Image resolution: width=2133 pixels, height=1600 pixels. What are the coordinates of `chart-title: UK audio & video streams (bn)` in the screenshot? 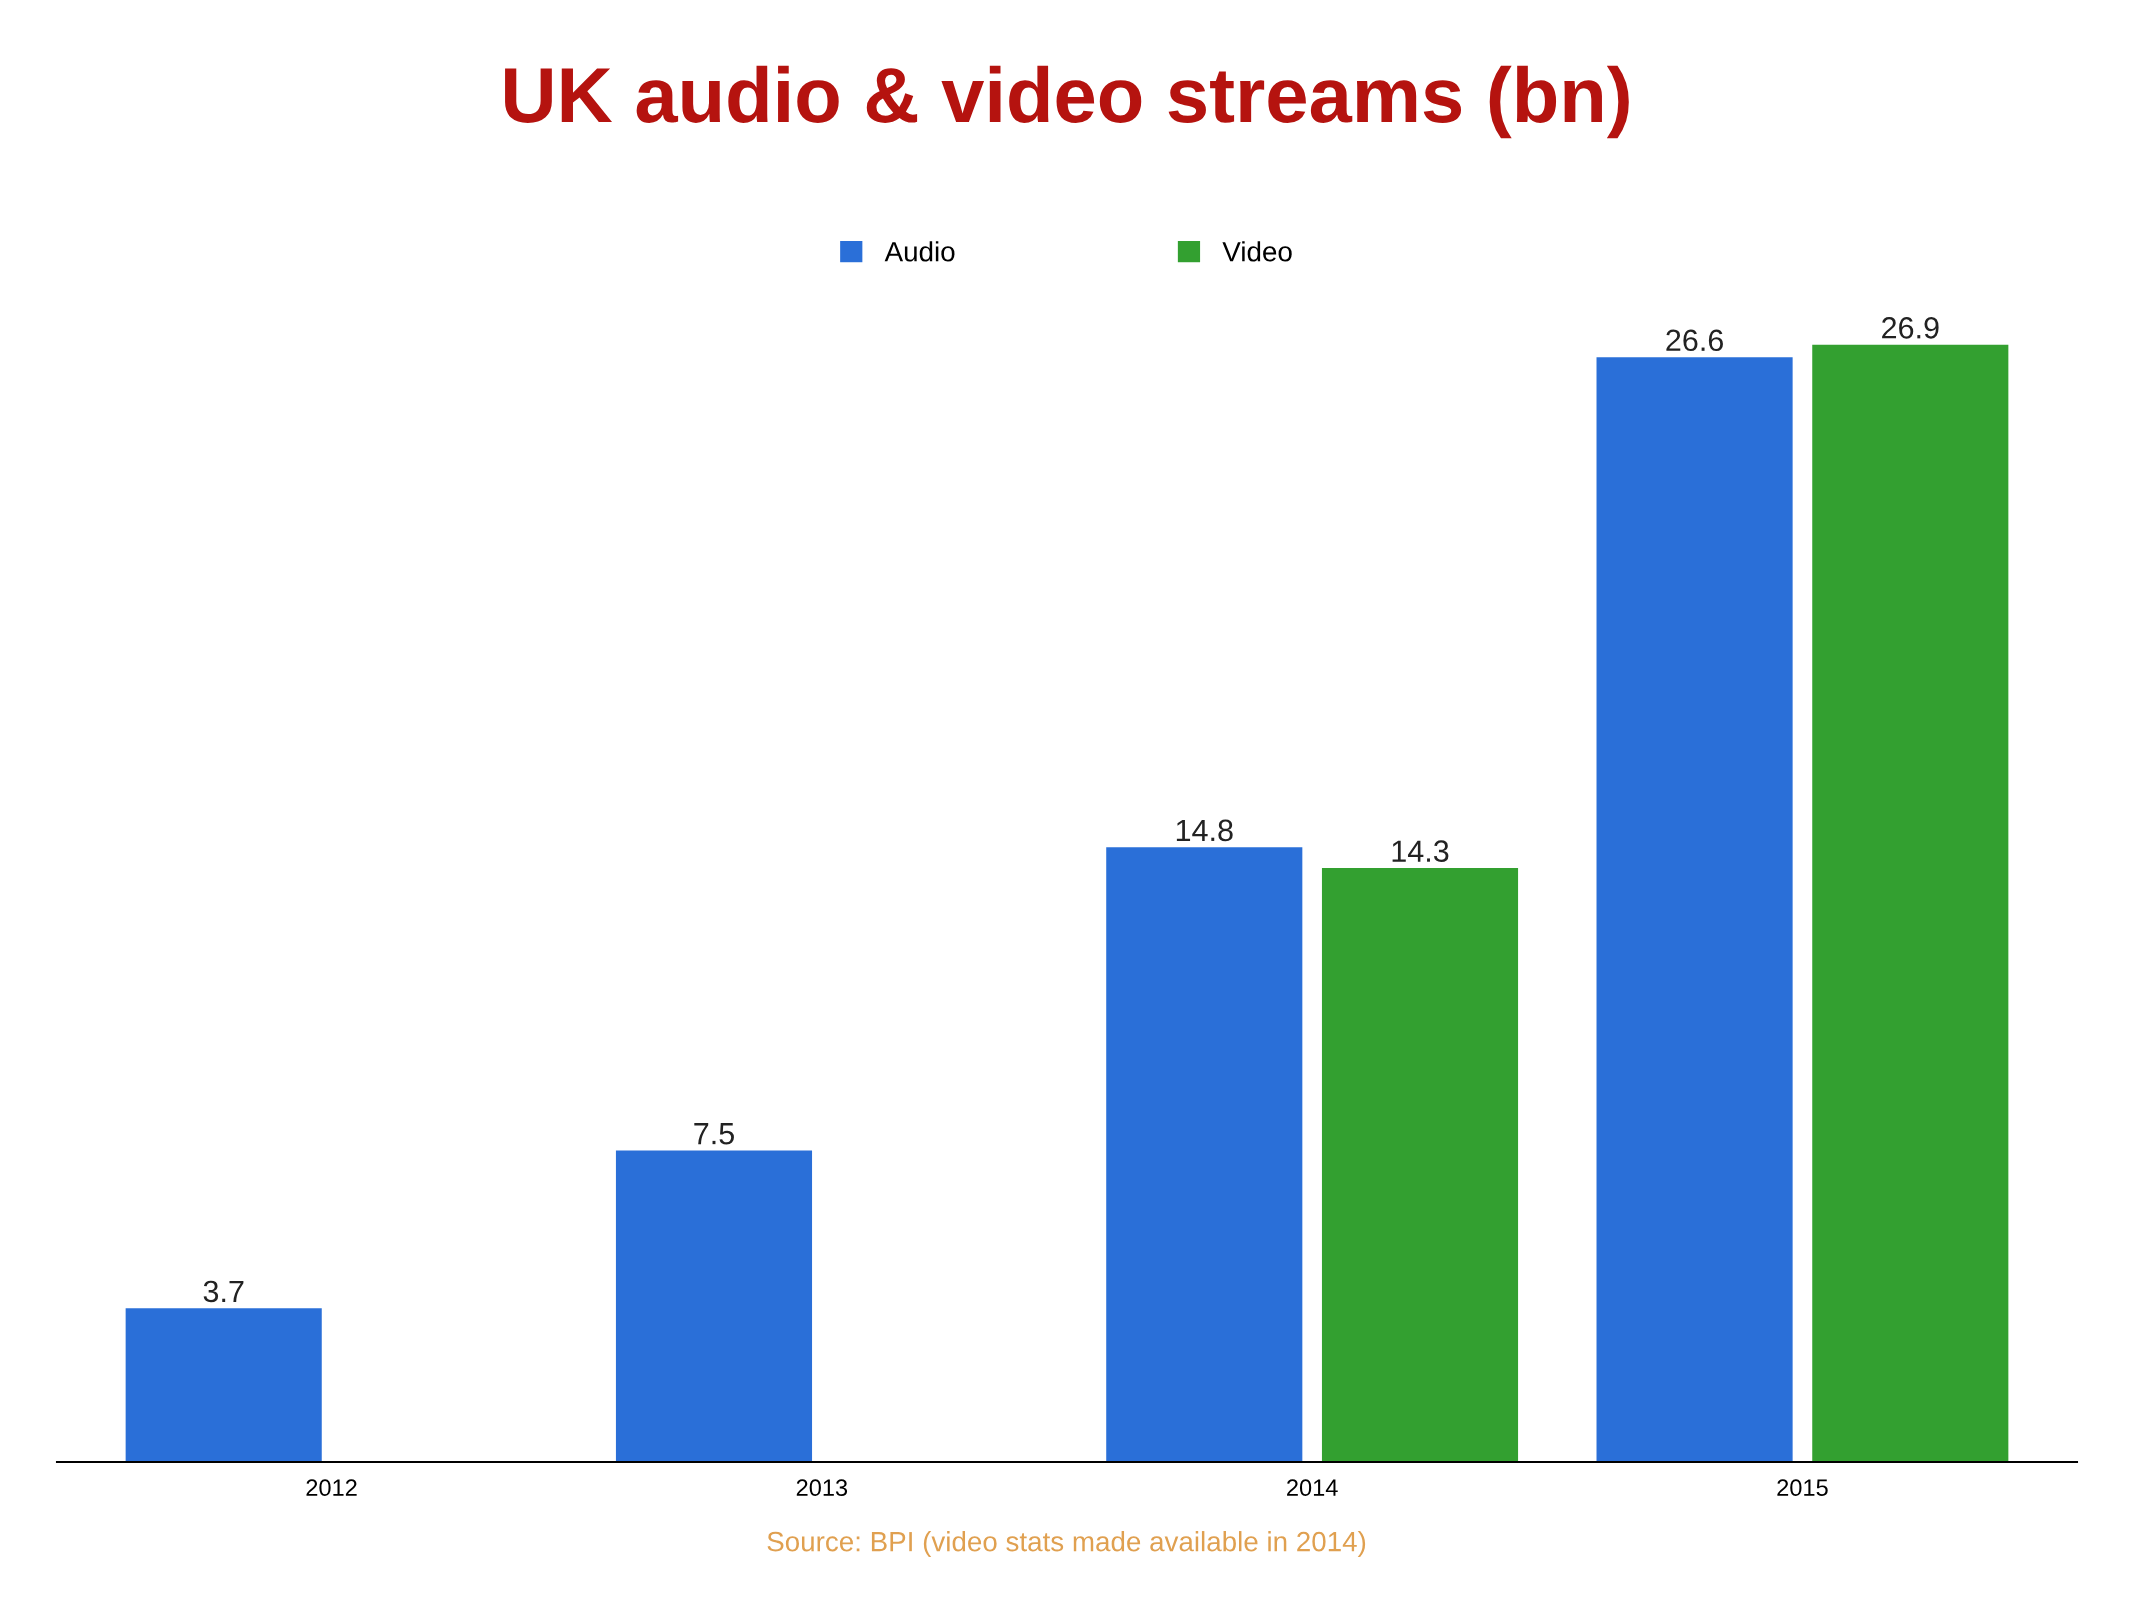 It's located at (1067, 102).